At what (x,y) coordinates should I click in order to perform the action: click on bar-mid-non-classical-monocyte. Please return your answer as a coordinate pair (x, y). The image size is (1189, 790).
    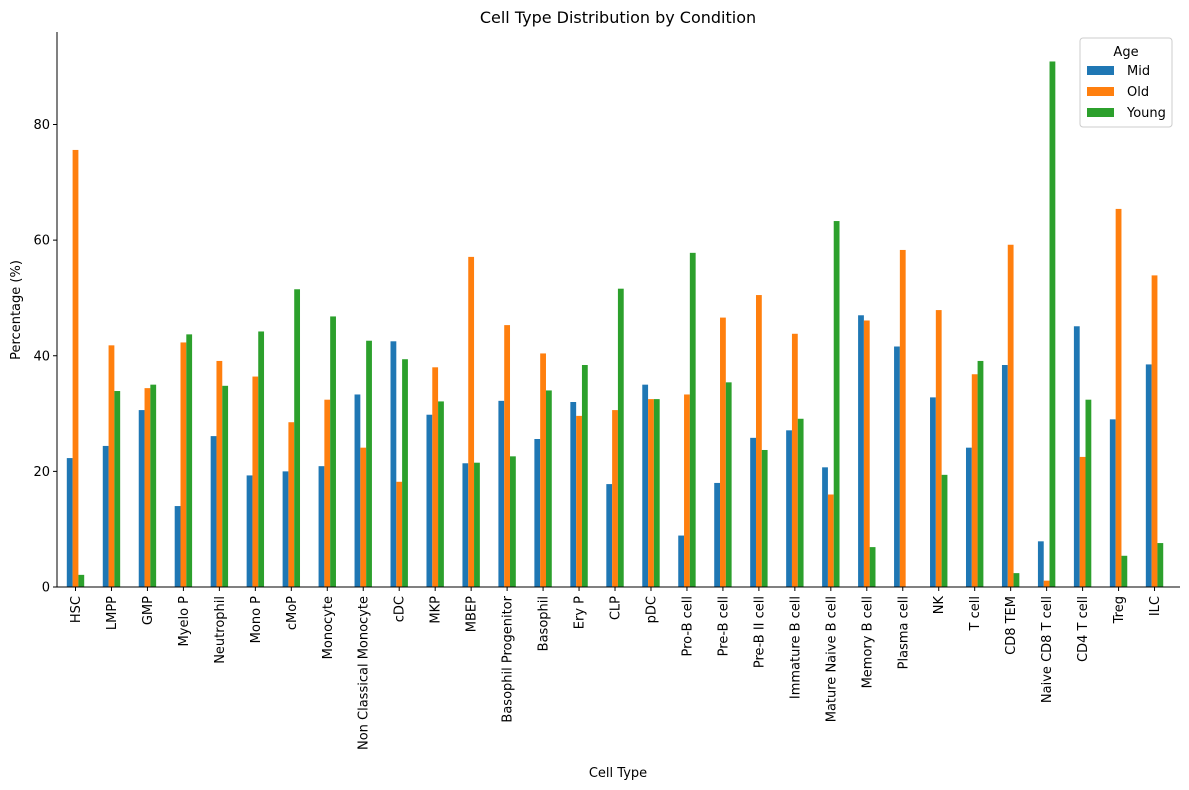
    Looking at the image, I should click on (357, 490).